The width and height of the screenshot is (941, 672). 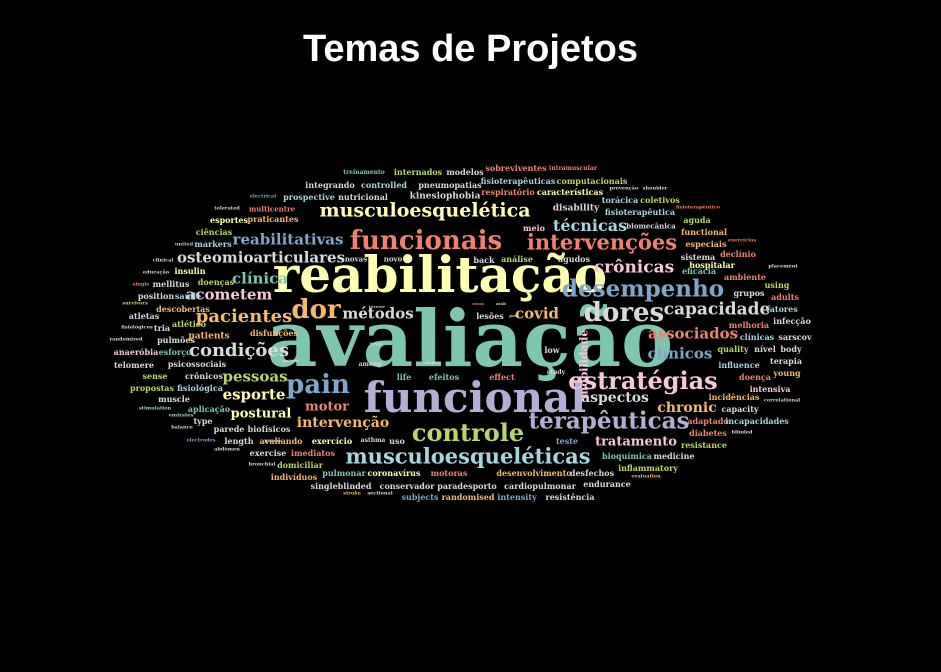 I want to click on word-back: back, so click(x=484, y=260).